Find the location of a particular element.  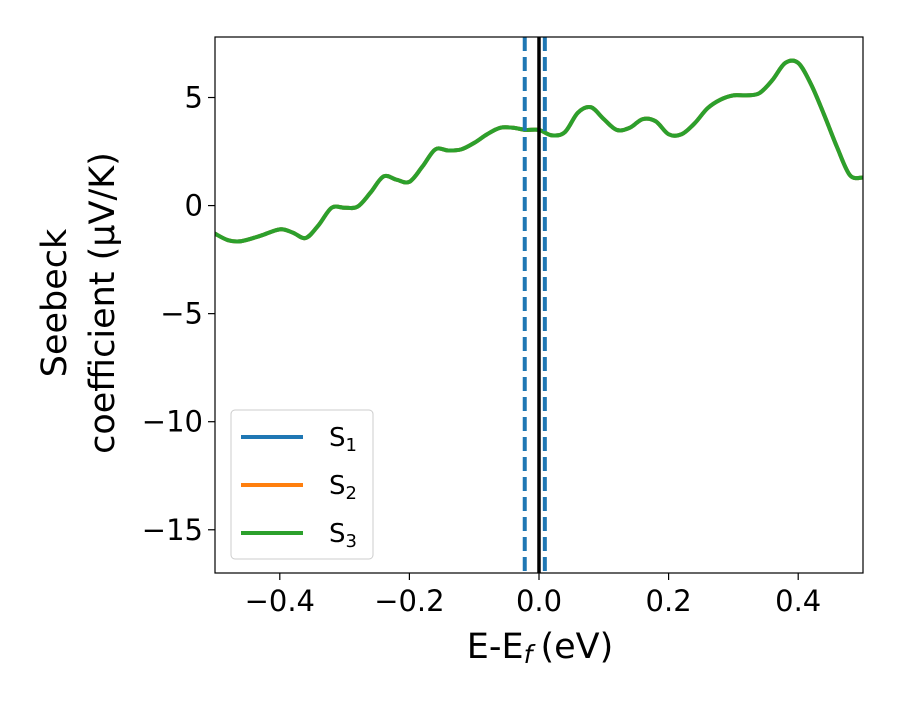

vertical-markers is located at coordinates (534, 305).